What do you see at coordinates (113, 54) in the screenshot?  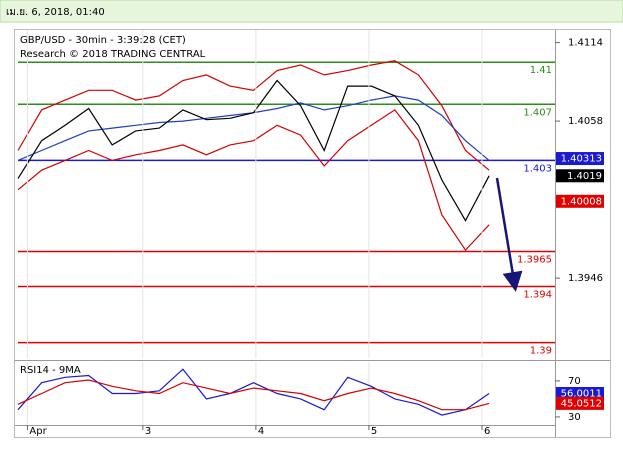 I see `chart-subtitle: Research © 2018 TRADING CENTRAL` at bounding box center [113, 54].